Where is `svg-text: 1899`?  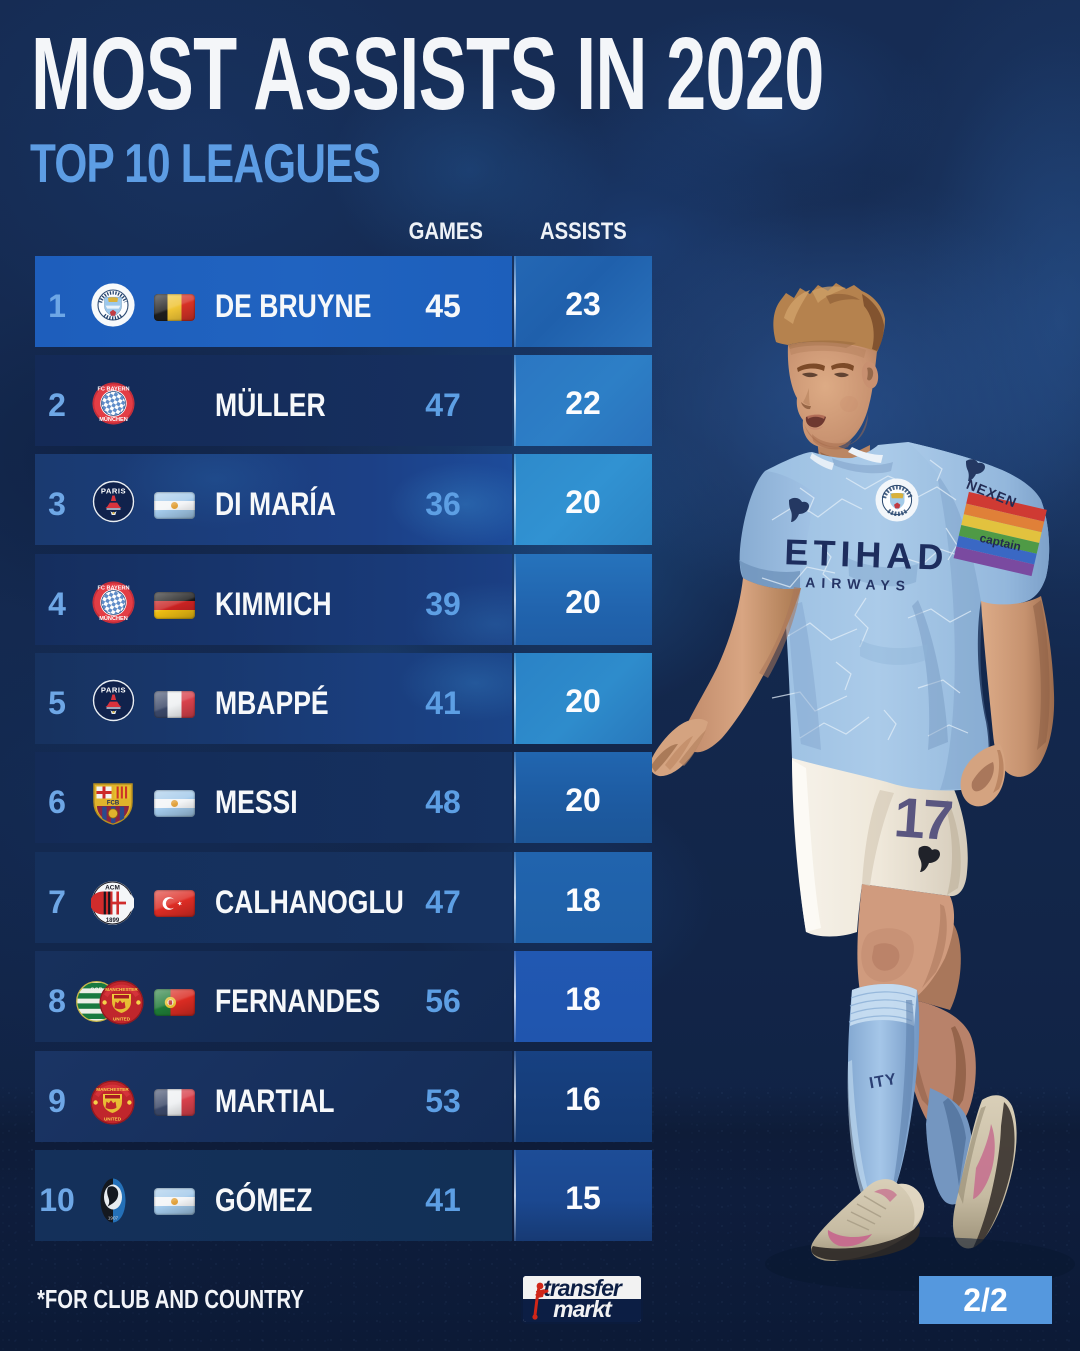
svg-text: 1899 is located at coordinates (113, 921).